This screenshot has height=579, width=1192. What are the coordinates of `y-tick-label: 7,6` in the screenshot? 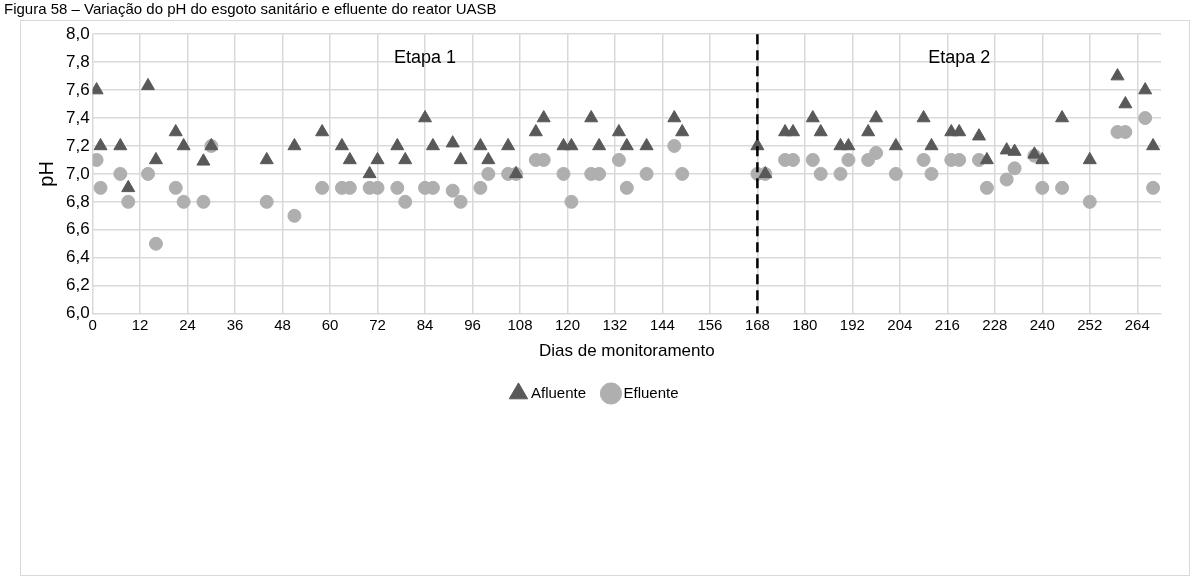 It's located at (77, 89).